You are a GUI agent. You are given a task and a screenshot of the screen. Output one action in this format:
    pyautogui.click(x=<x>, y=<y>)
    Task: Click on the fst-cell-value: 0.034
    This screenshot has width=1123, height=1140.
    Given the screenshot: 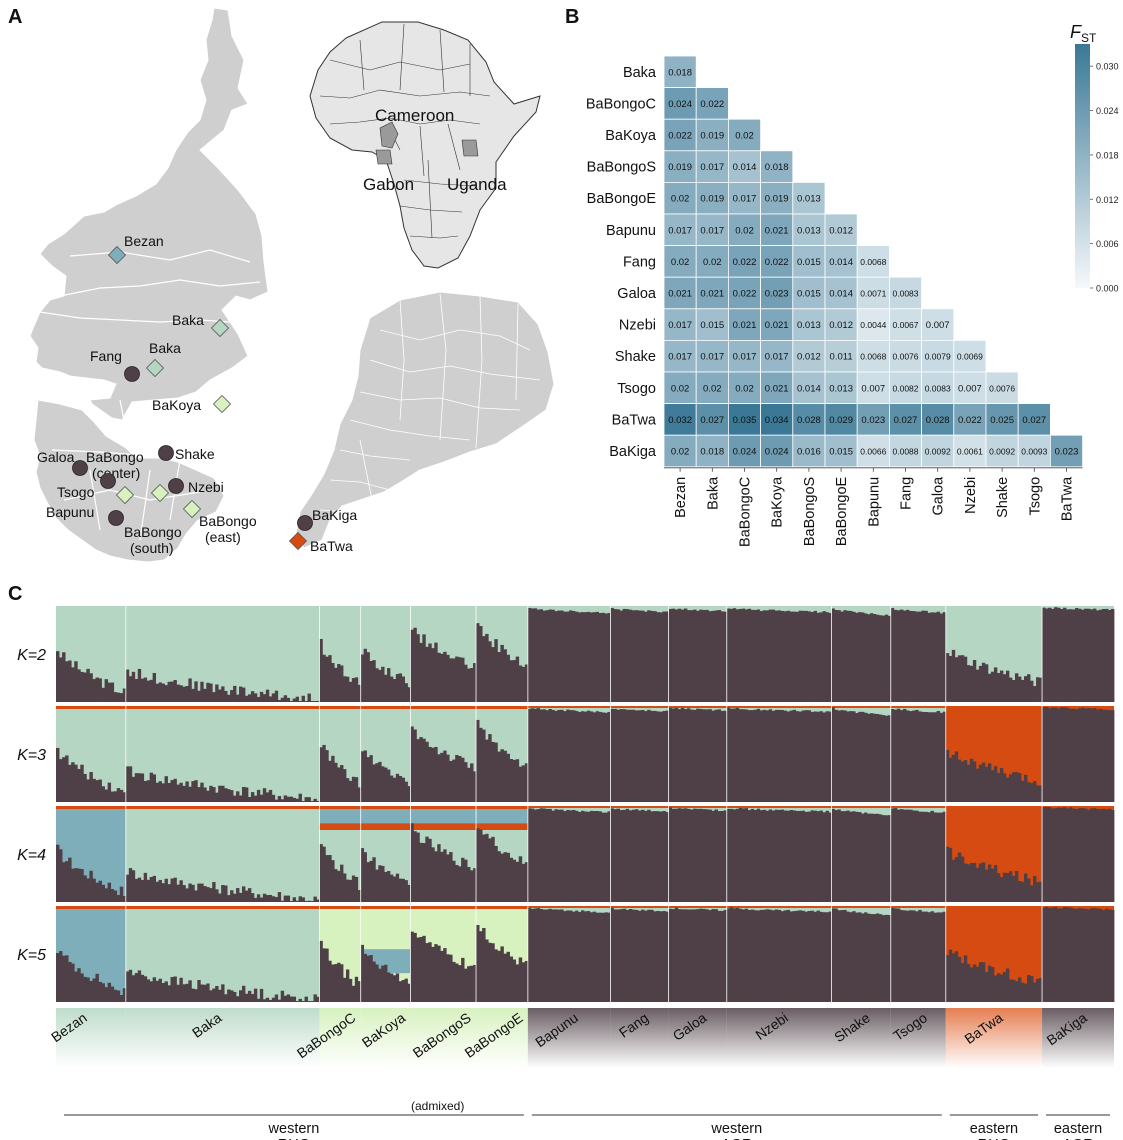 What is the action you would take?
    pyautogui.click(x=777, y=420)
    